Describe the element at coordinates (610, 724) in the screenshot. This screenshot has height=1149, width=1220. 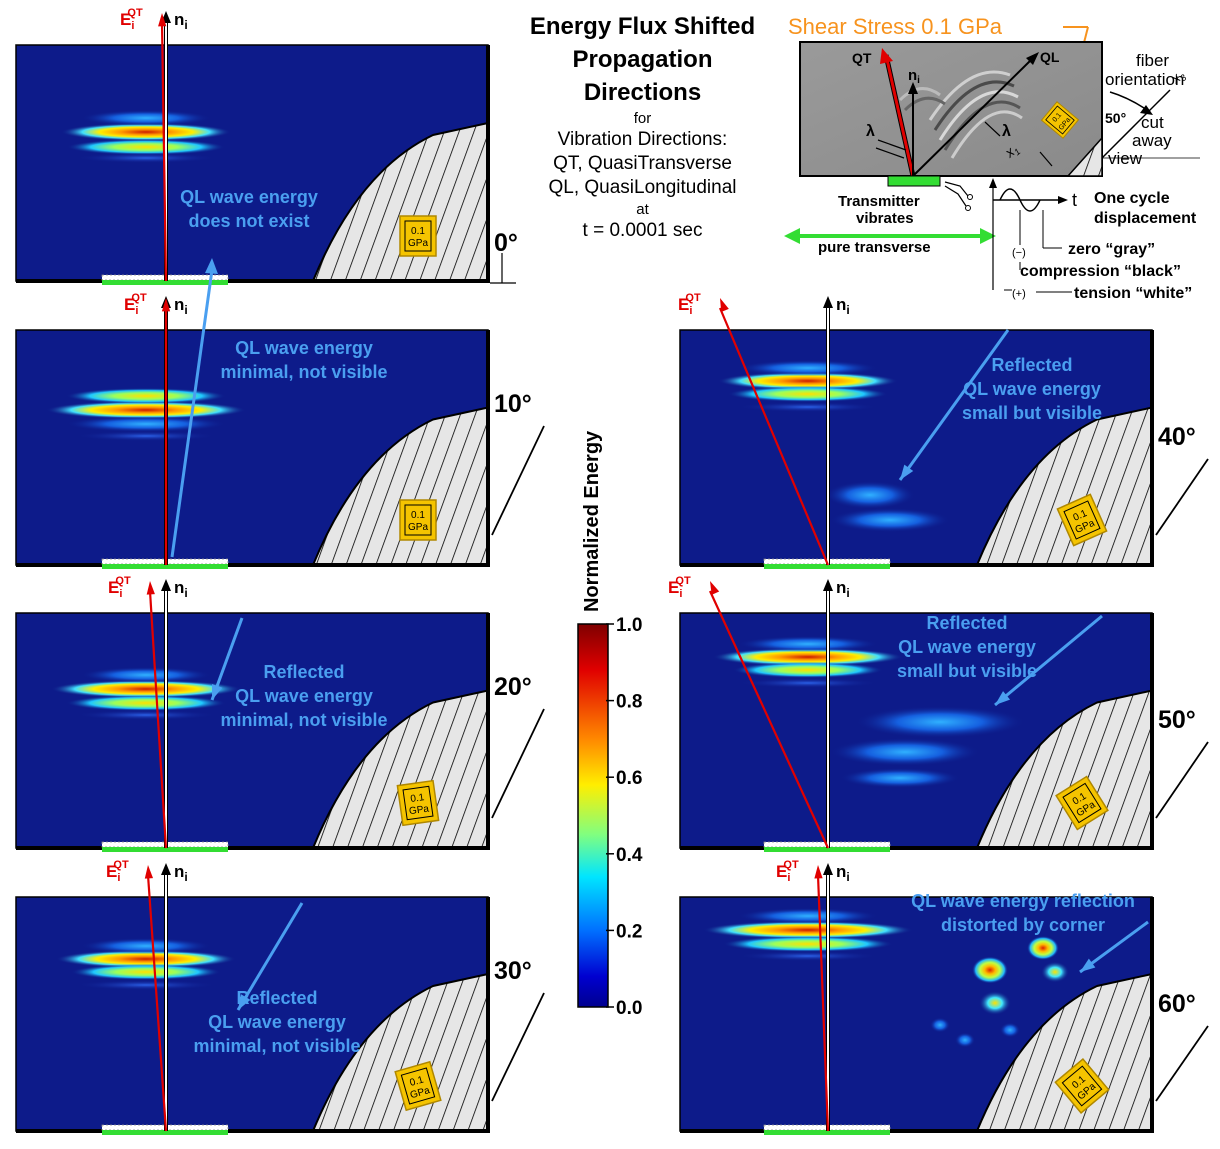
I see `colorbar: 1.0 0.8 0.6 0.4 0.2 0.0 Normalized Energy` at that location.